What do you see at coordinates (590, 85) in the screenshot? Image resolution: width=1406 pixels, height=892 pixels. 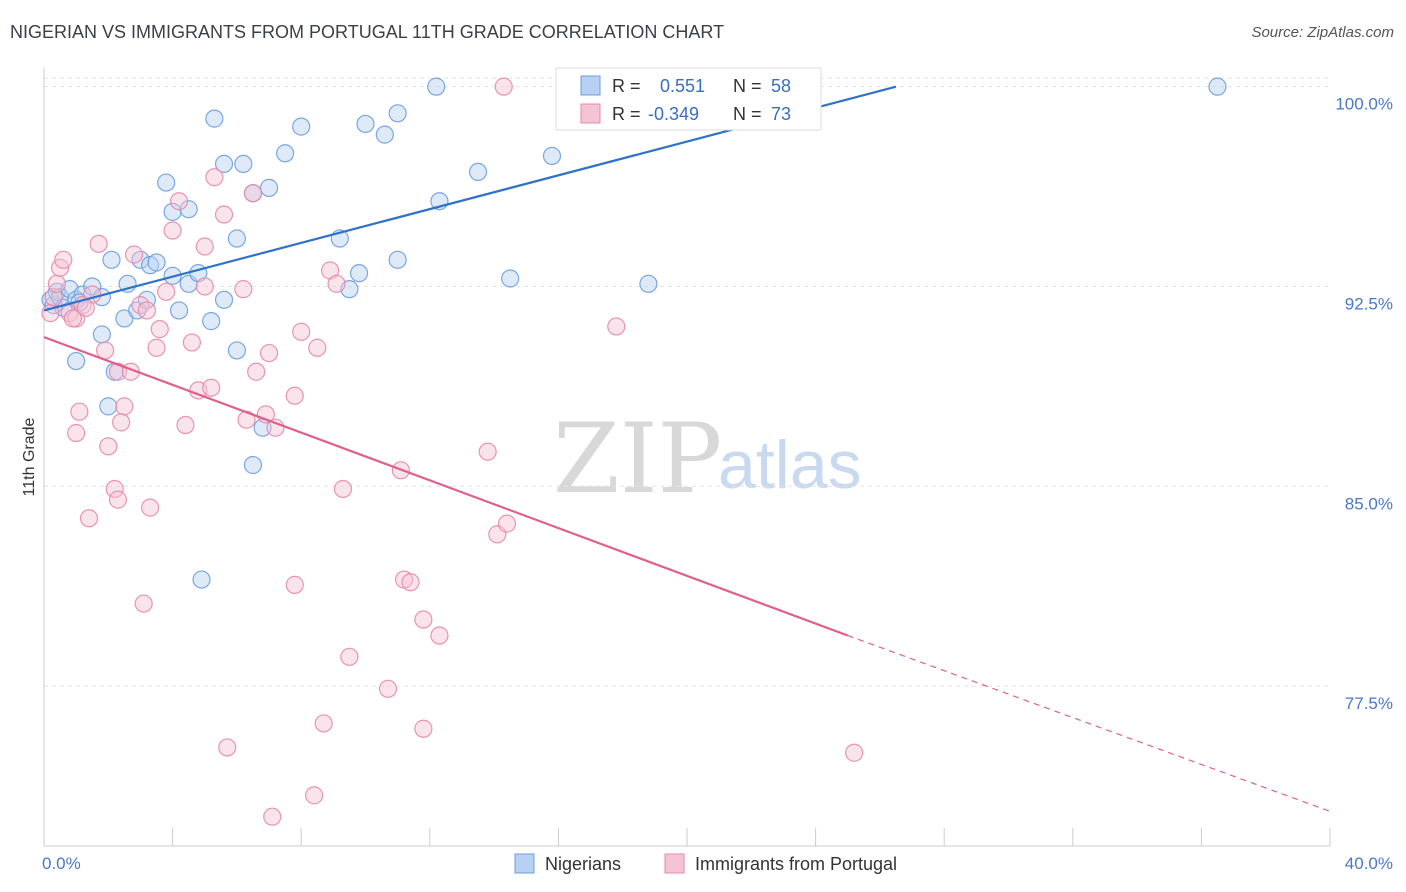 I see `legend-swatch-nigerians` at bounding box center [590, 85].